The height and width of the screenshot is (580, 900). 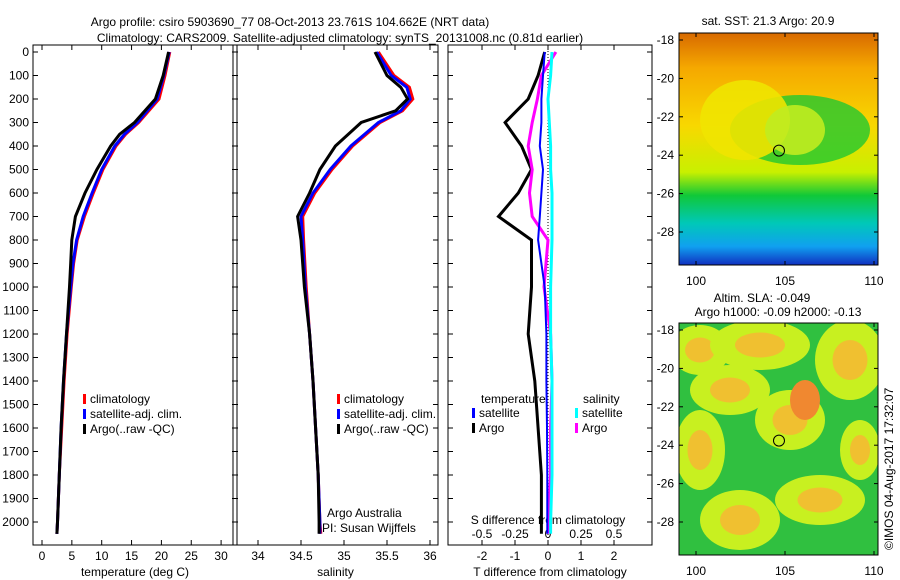 I want to click on x-tick-label: 34.5, so click(x=301, y=556).